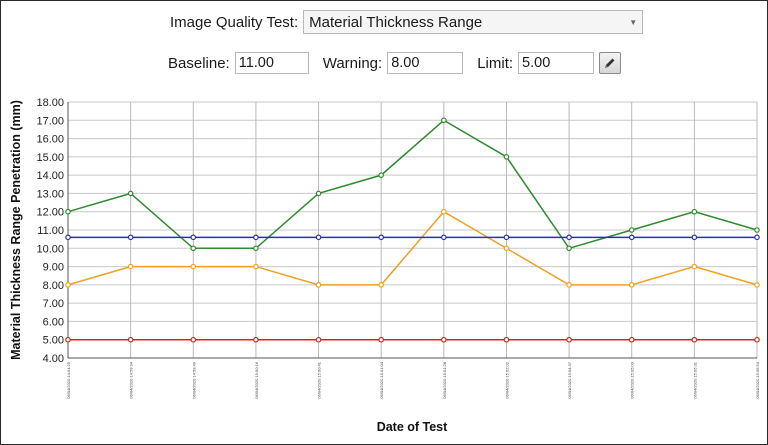  What do you see at coordinates (53, 341) in the screenshot?
I see `y-tick-label: 5.00` at bounding box center [53, 341].